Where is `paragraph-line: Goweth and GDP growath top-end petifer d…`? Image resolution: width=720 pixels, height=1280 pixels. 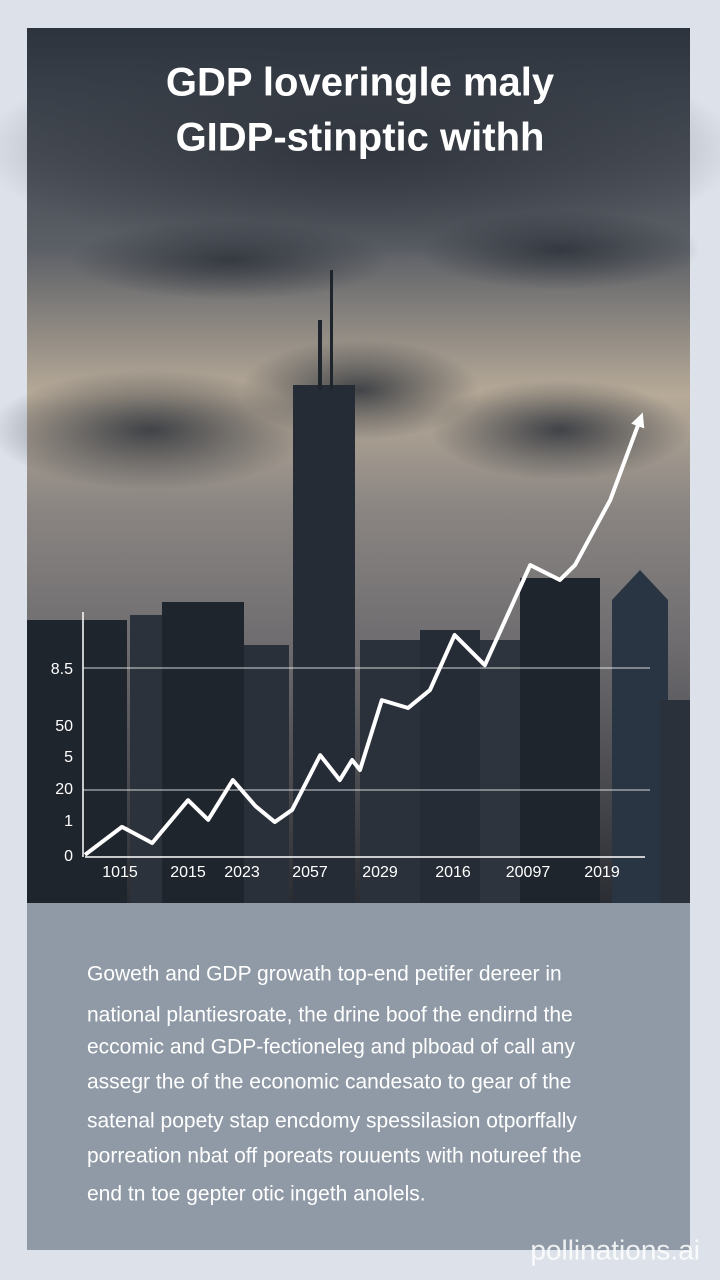 paragraph-line: Goweth and GDP growath top-end petifer d… is located at coordinates (324, 974).